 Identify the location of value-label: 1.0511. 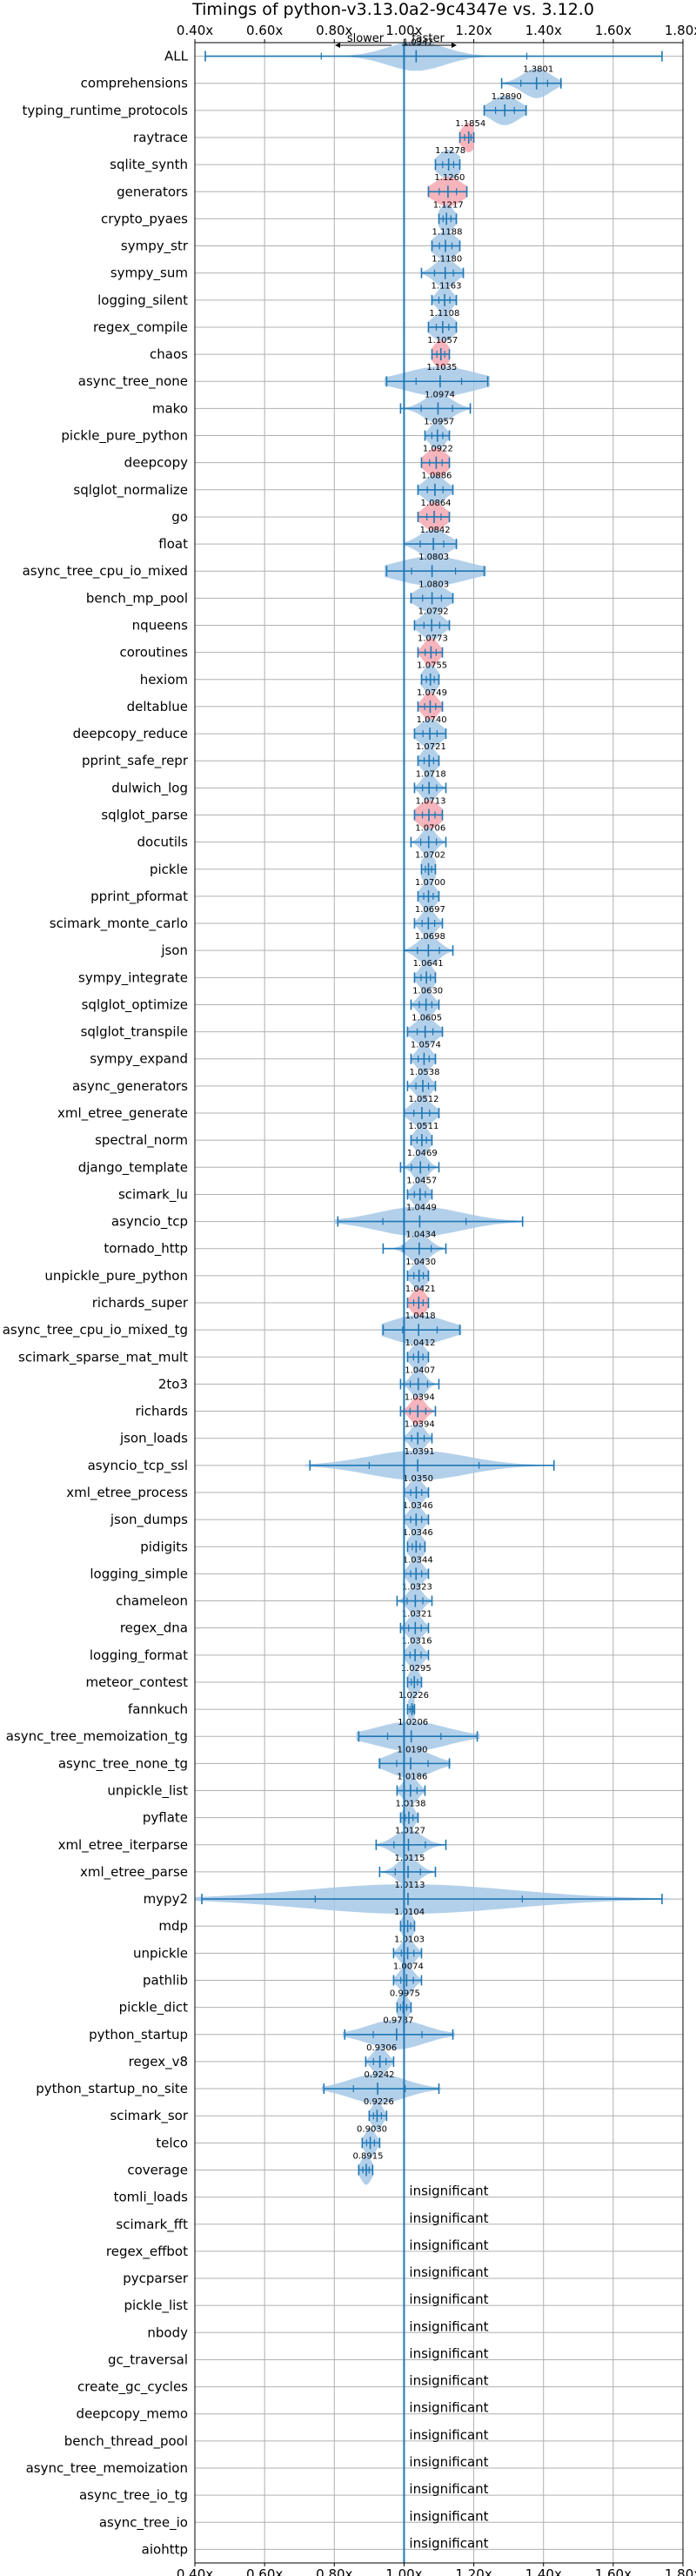
(423, 1126).